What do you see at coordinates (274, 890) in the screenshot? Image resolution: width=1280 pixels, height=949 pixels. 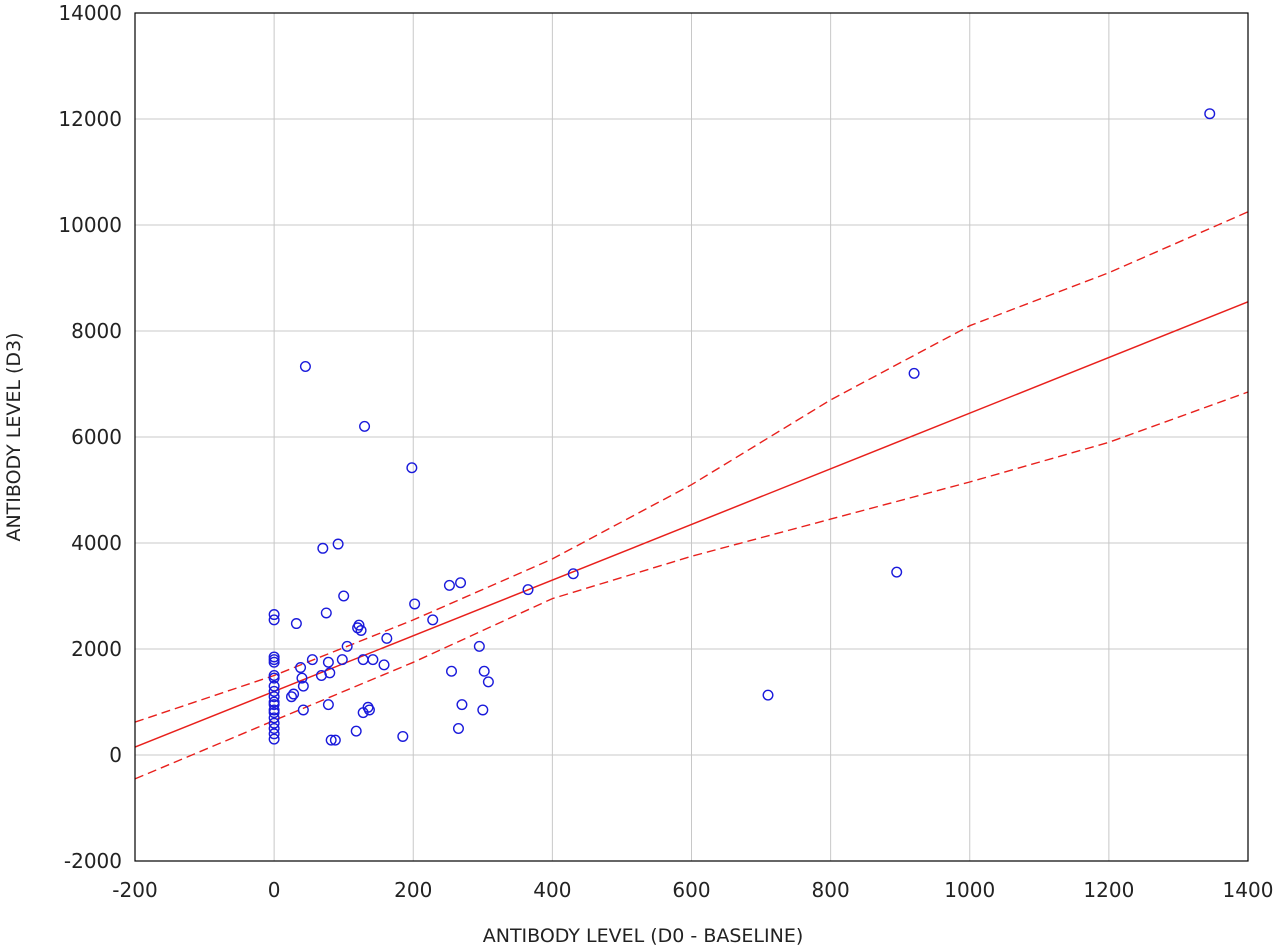 I see `x-tick-label: 0` at bounding box center [274, 890].